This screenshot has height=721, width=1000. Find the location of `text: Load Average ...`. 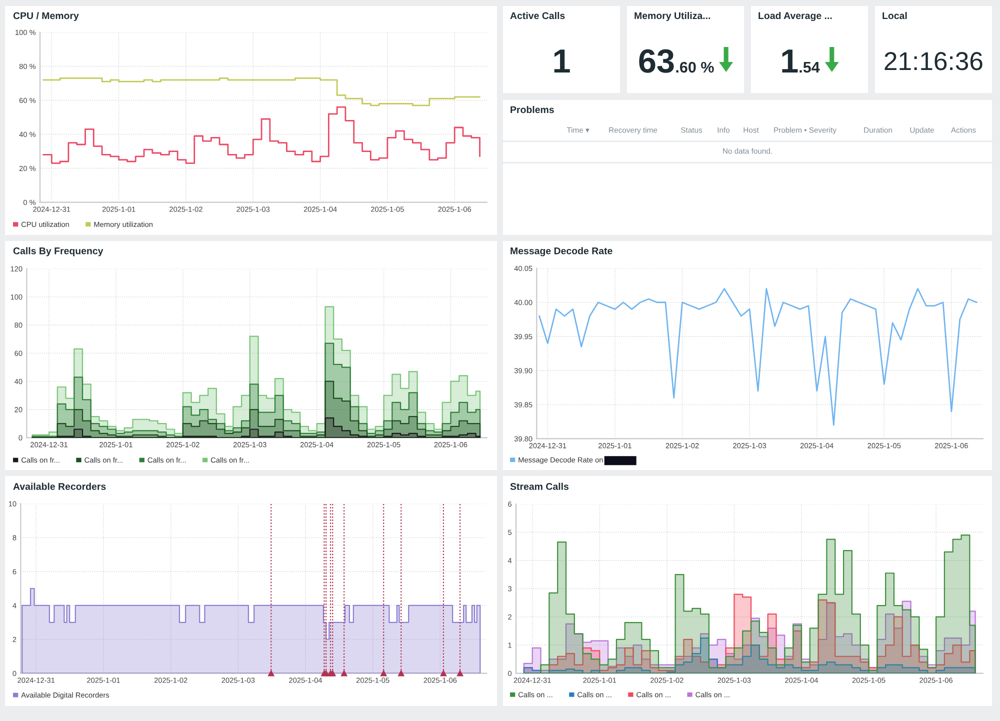

text: Load Average ... is located at coordinates (795, 17).